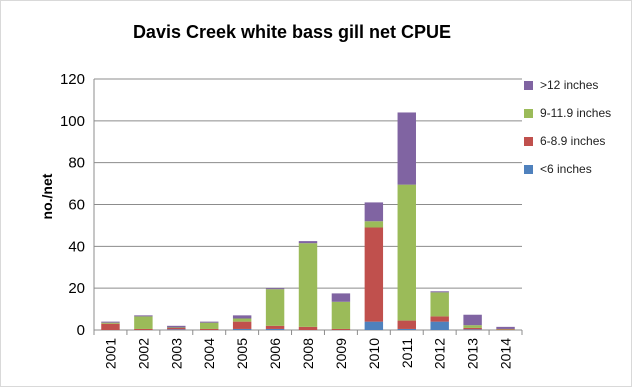 The image size is (634, 389). Describe the element at coordinates (143, 353) in the screenshot. I see `x-tick-label-2002: 2002` at that location.